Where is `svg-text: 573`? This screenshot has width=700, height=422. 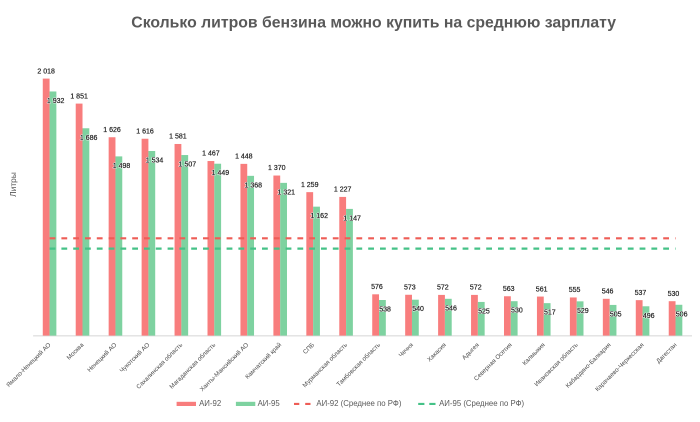
svg-text: 573 is located at coordinates (410, 287).